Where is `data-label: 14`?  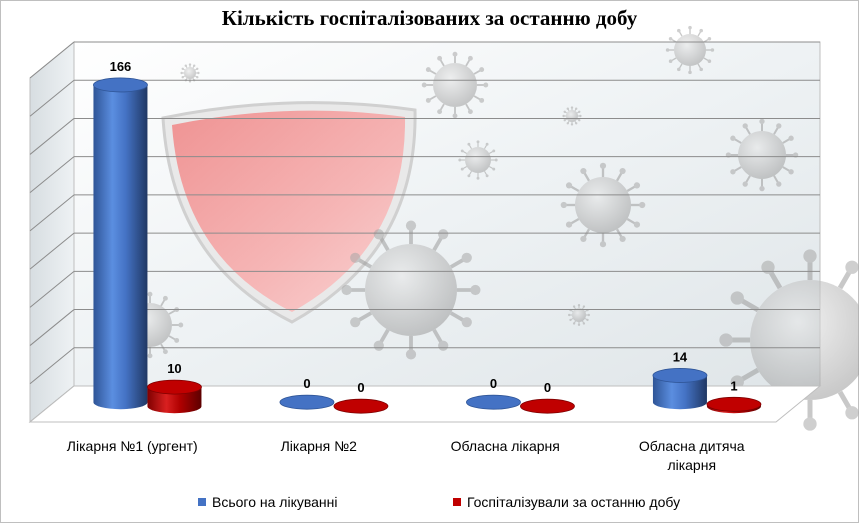
data-label: 14 is located at coordinates (680, 356).